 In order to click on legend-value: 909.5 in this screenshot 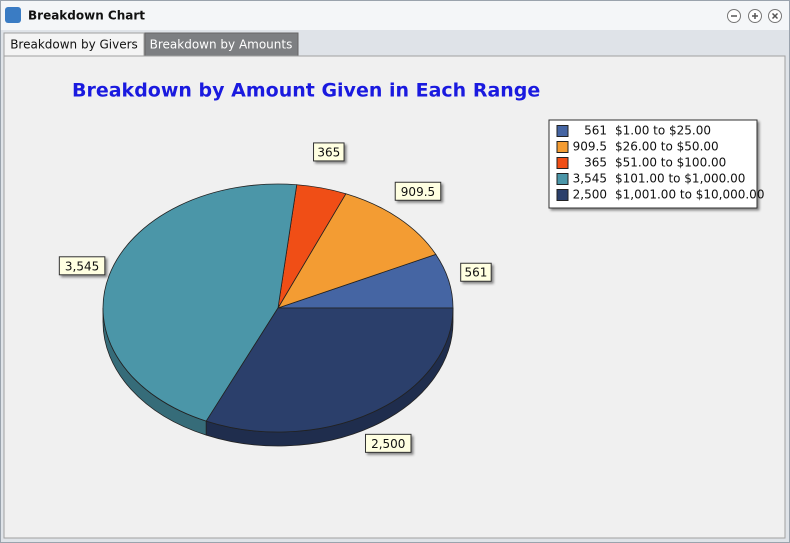, I will do `click(590, 147)`.